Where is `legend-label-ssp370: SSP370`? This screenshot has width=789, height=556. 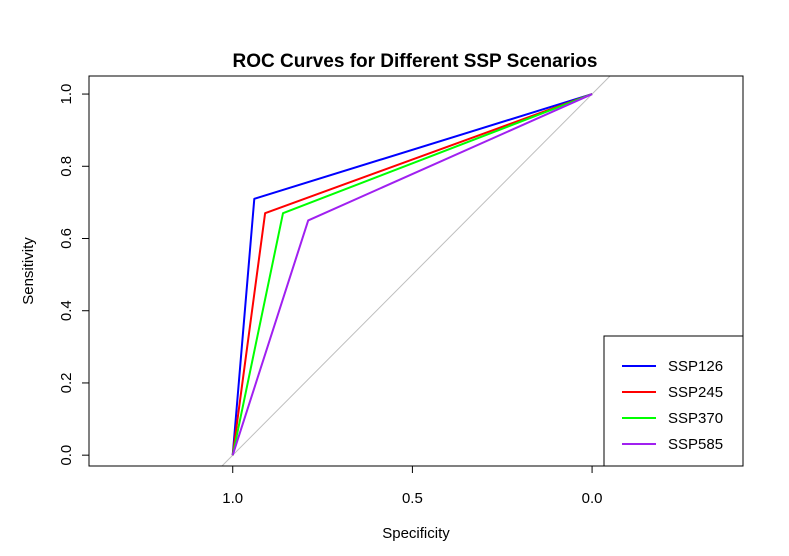
legend-label-ssp370: SSP370 is located at coordinates (695, 418).